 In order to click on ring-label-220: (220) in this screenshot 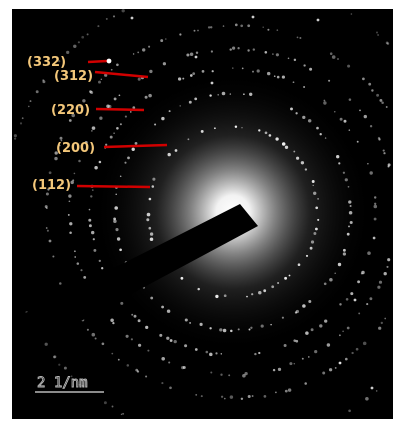, I will do `click(70, 110)`.